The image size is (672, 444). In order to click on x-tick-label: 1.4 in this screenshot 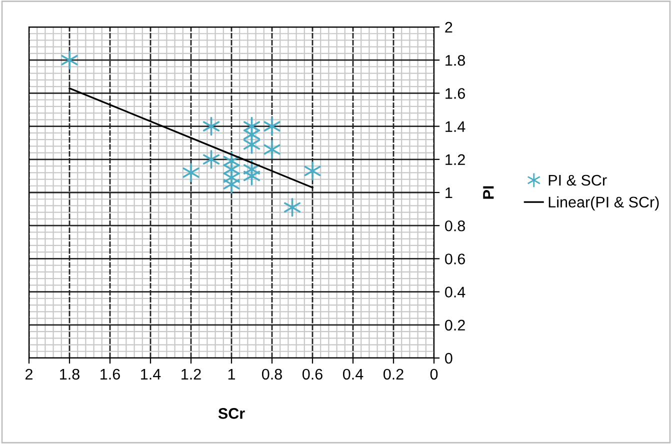, I will do `click(151, 374)`.